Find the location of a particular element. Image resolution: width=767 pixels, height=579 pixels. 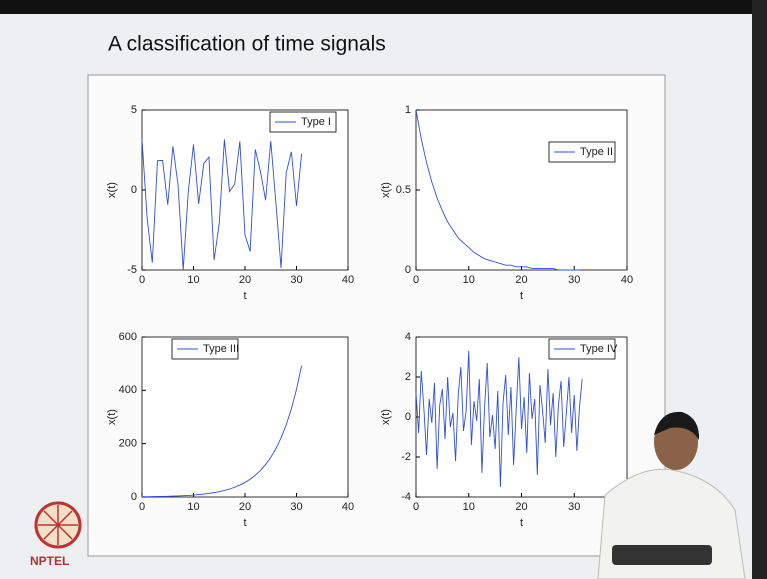

logo: NPTEL is located at coordinates (56, 534).